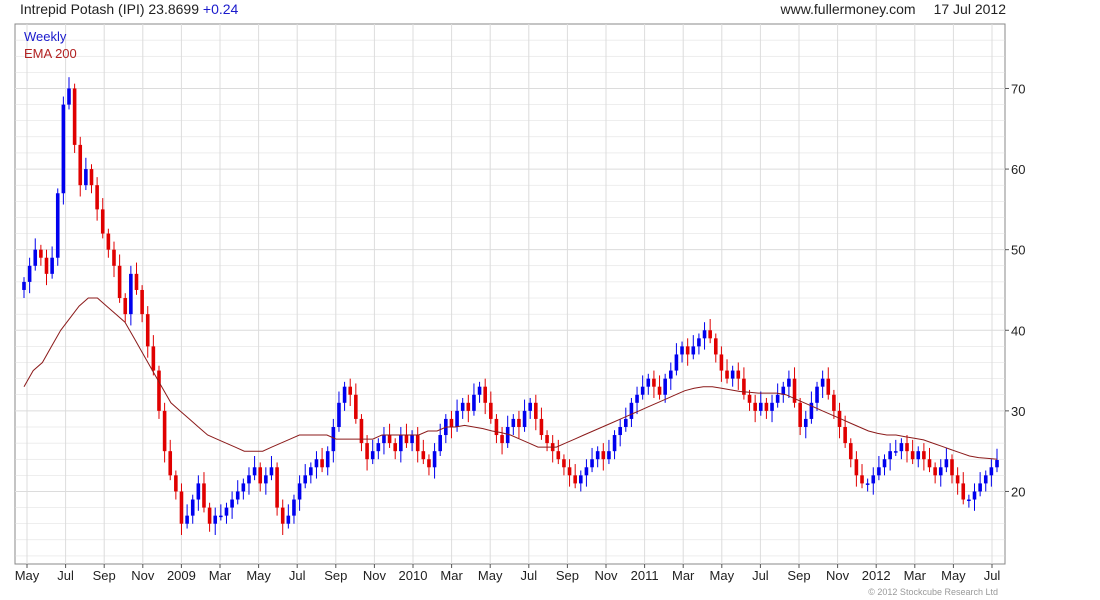 The image size is (1100, 600). I want to click on x-tick-label: Jul, so click(297, 575).